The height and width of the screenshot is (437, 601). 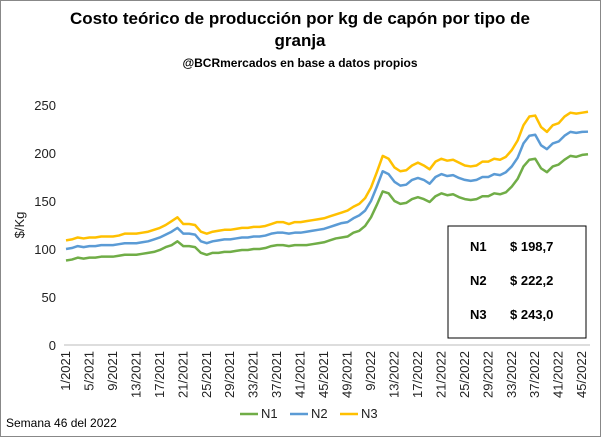 What do you see at coordinates (478, 314) in the screenshot?
I see `summary-label: N3` at bounding box center [478, 314].